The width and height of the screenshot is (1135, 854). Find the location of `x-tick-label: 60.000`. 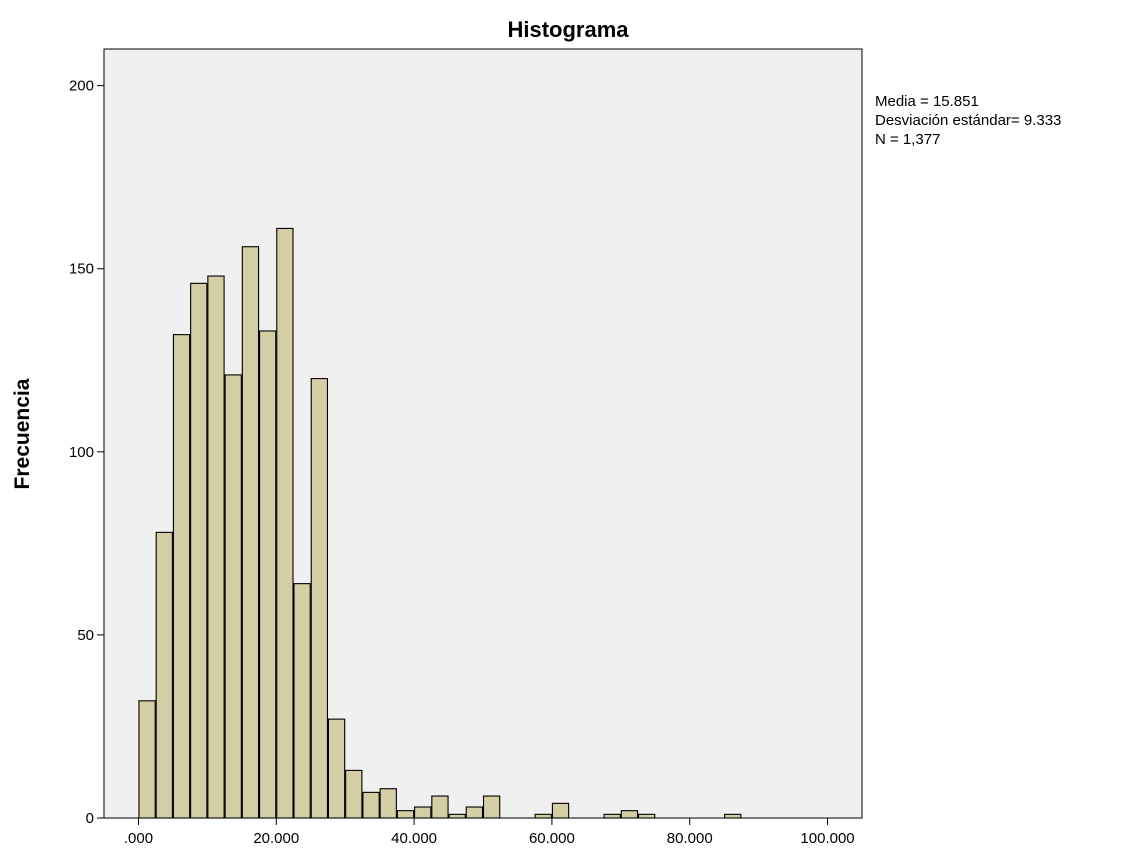

x-tick-label: 60.000 is located at coordinates (552, 838).